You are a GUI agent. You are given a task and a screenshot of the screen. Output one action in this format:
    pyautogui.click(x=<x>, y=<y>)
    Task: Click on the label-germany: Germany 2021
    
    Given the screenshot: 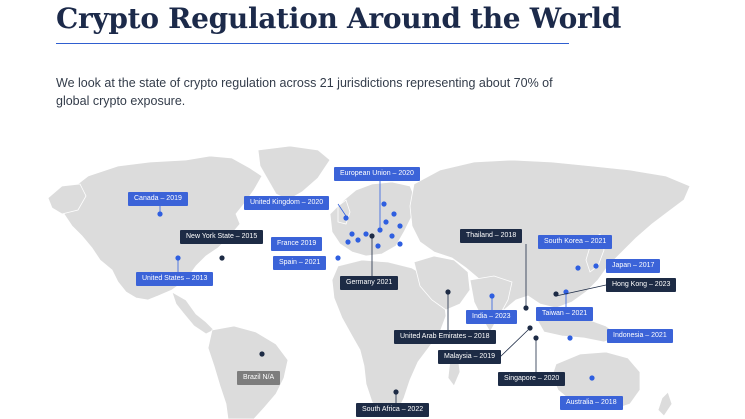 What is the action you would take?
    pyautogui.click(x=369, y=283)
    